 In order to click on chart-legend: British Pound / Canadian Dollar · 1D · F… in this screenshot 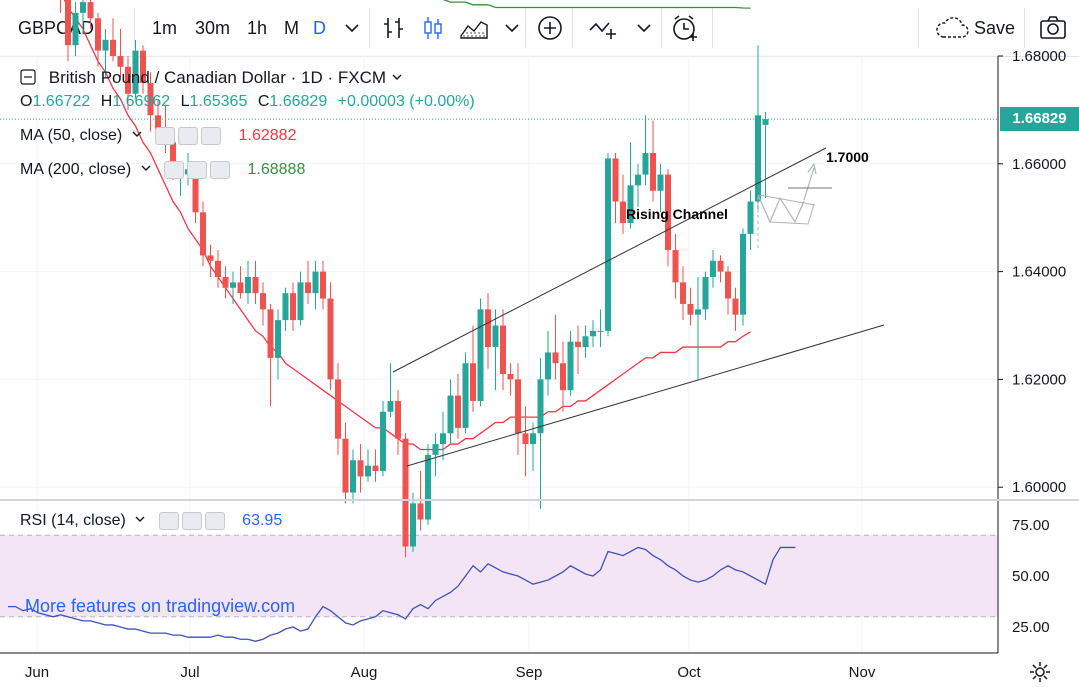, I will do `click(211, 78)`.